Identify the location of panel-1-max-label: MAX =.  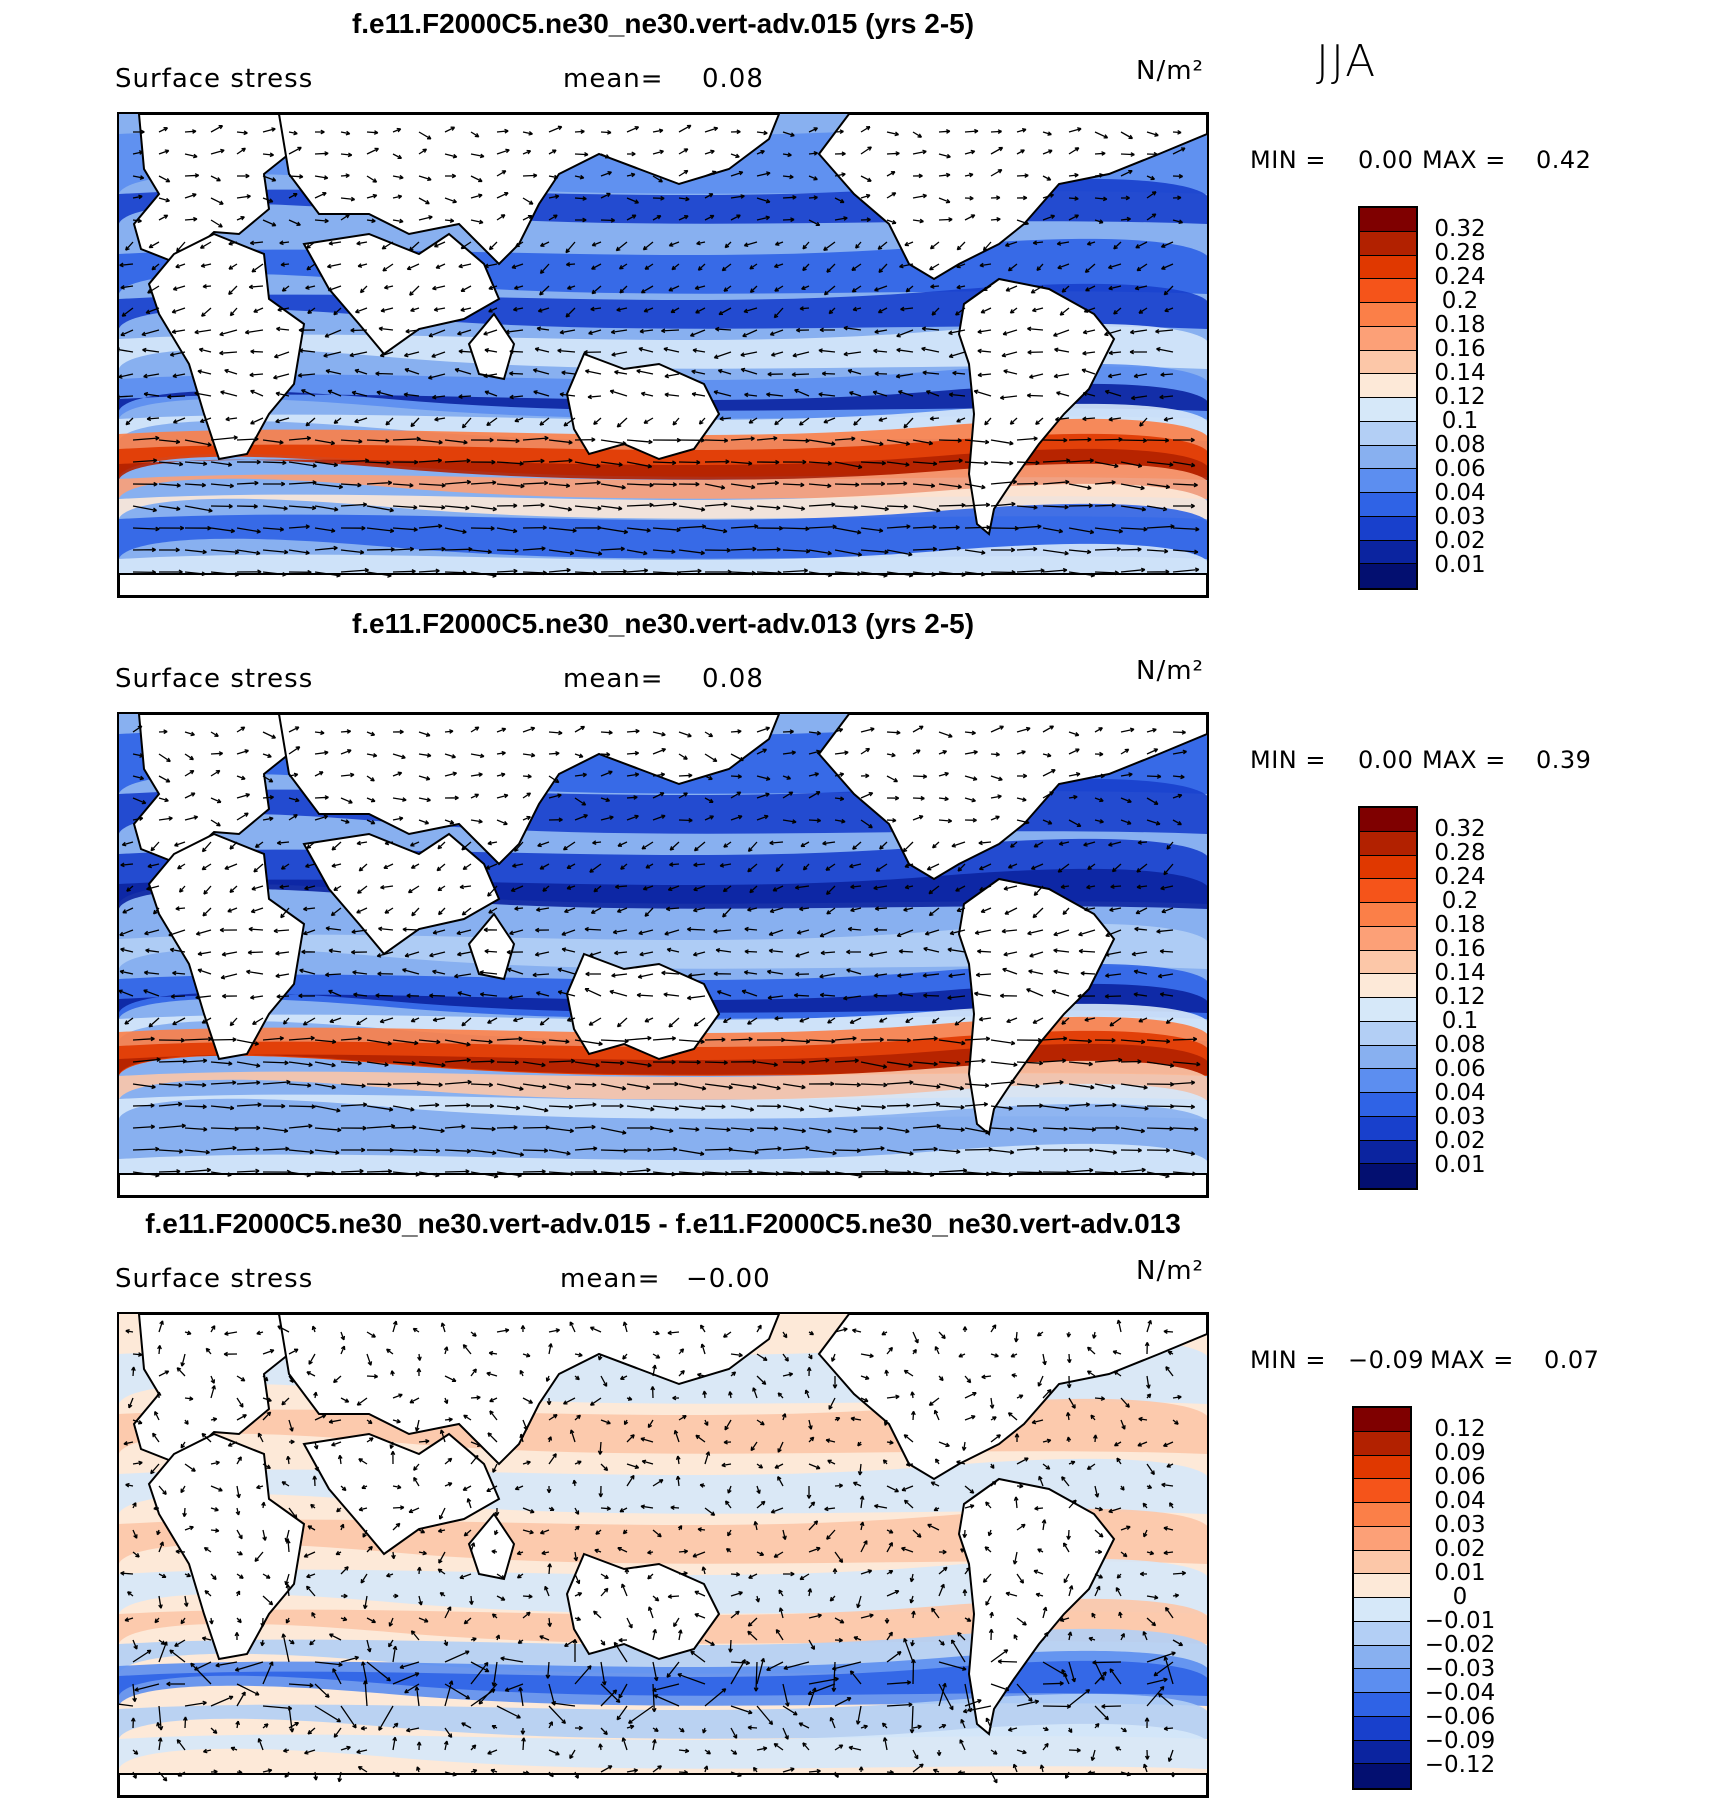
(1464, 160).